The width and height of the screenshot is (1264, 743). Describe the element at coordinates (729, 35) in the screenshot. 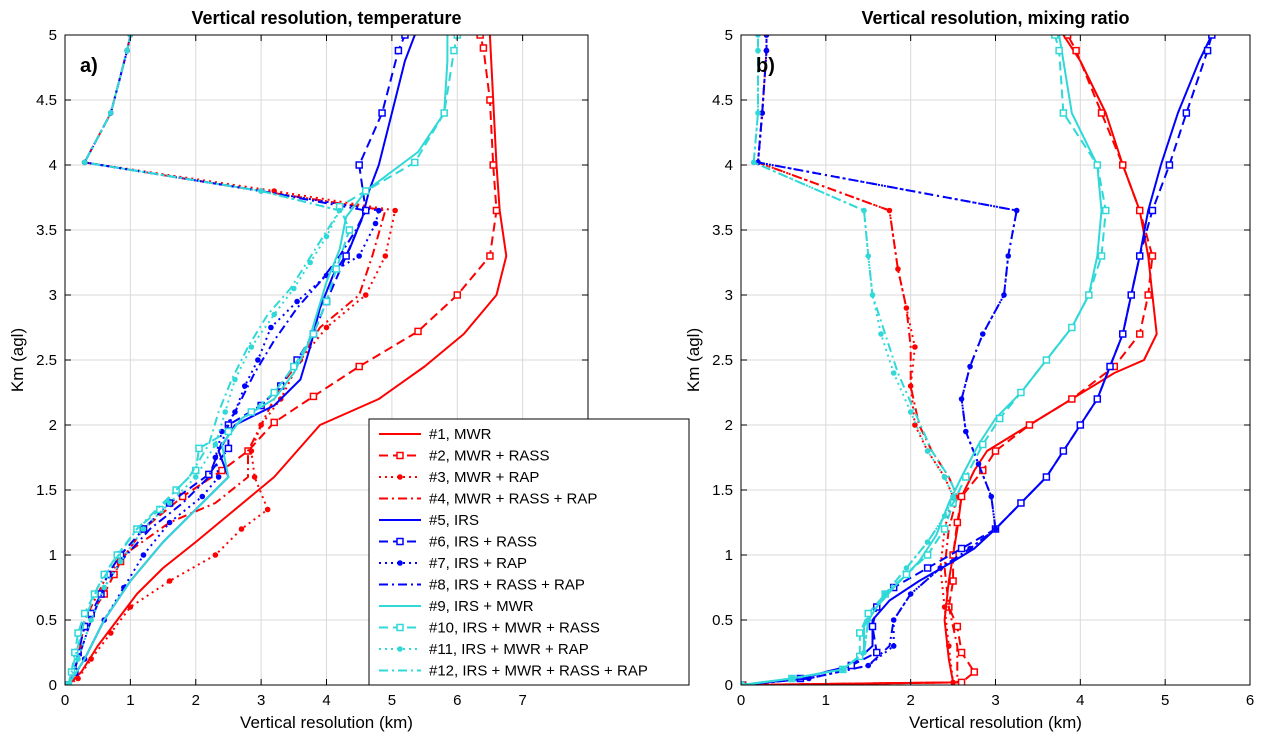

I see `y-tick-label: 5` at that location.